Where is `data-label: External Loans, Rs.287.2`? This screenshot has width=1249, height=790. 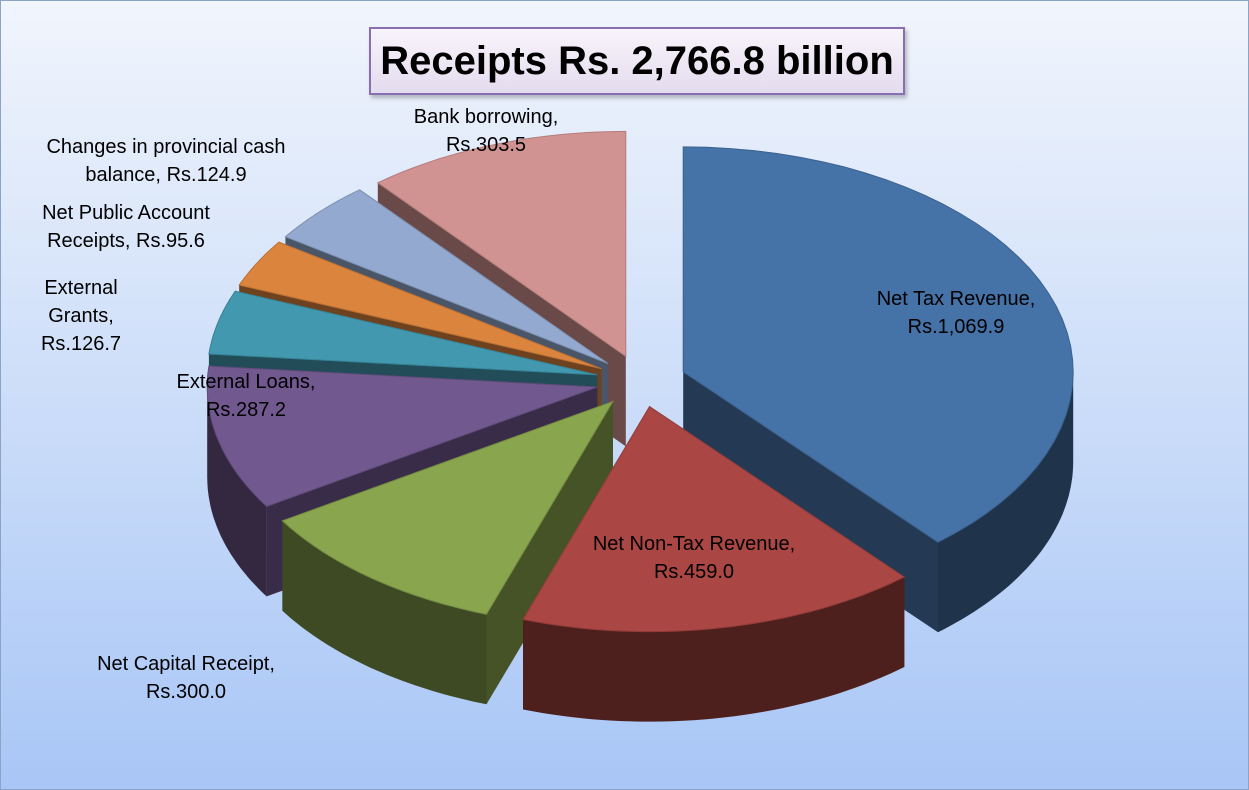
data-label: External Loans, Rs.287.2 is located at coordinates (246, 396).